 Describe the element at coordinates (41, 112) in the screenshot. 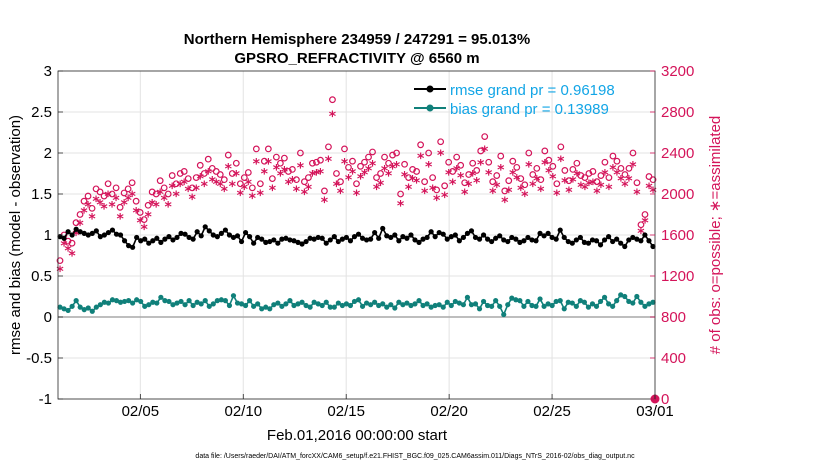

I see `y-tick-label: 2.5` at that location.